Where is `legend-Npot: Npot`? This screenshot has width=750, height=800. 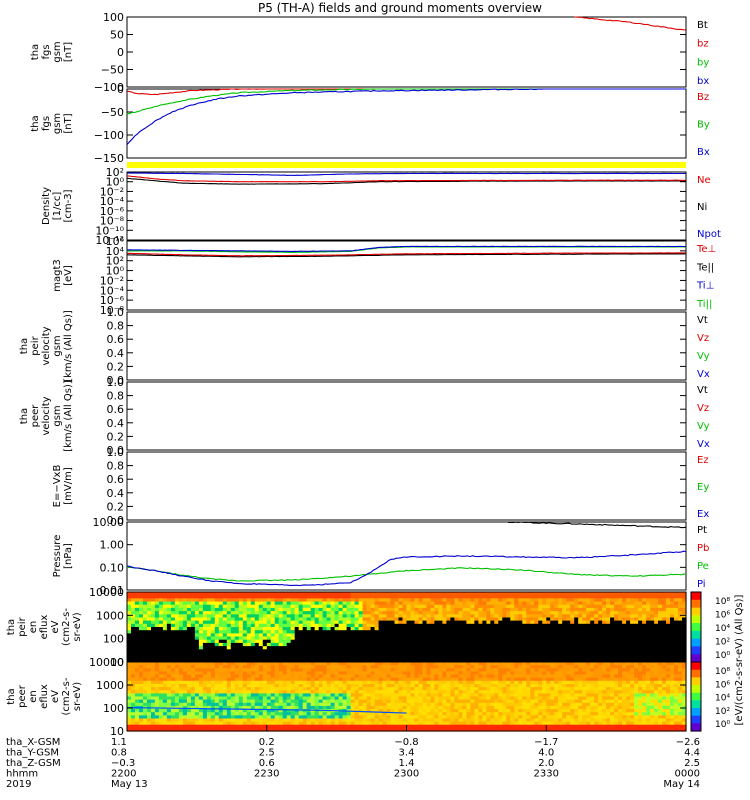
legend-Npot: Npot is located at coordinates (709, 234).